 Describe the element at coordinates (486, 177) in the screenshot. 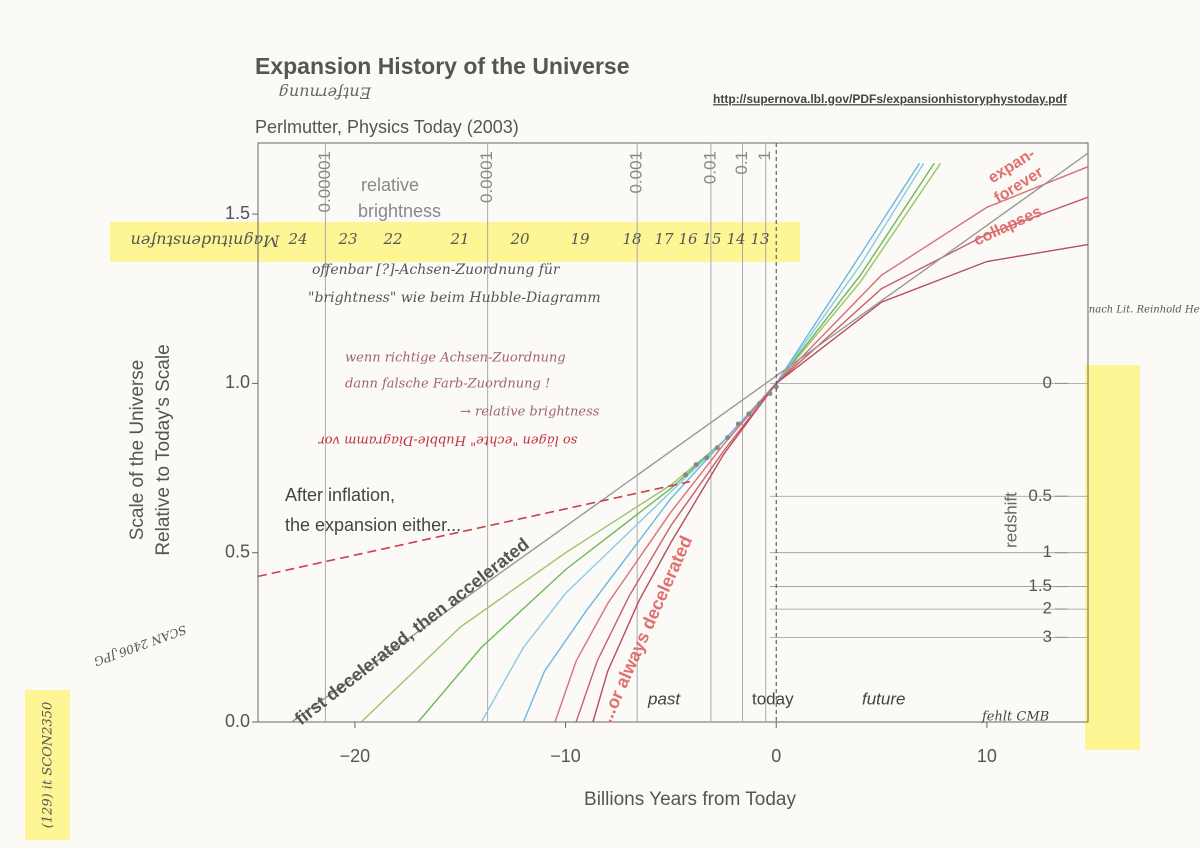

I see `brightness-tick-label: 0.0001` at that location.